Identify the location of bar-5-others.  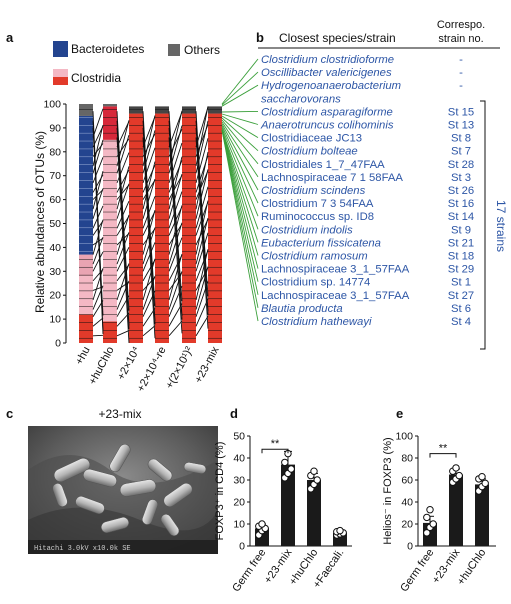
(215, 110).